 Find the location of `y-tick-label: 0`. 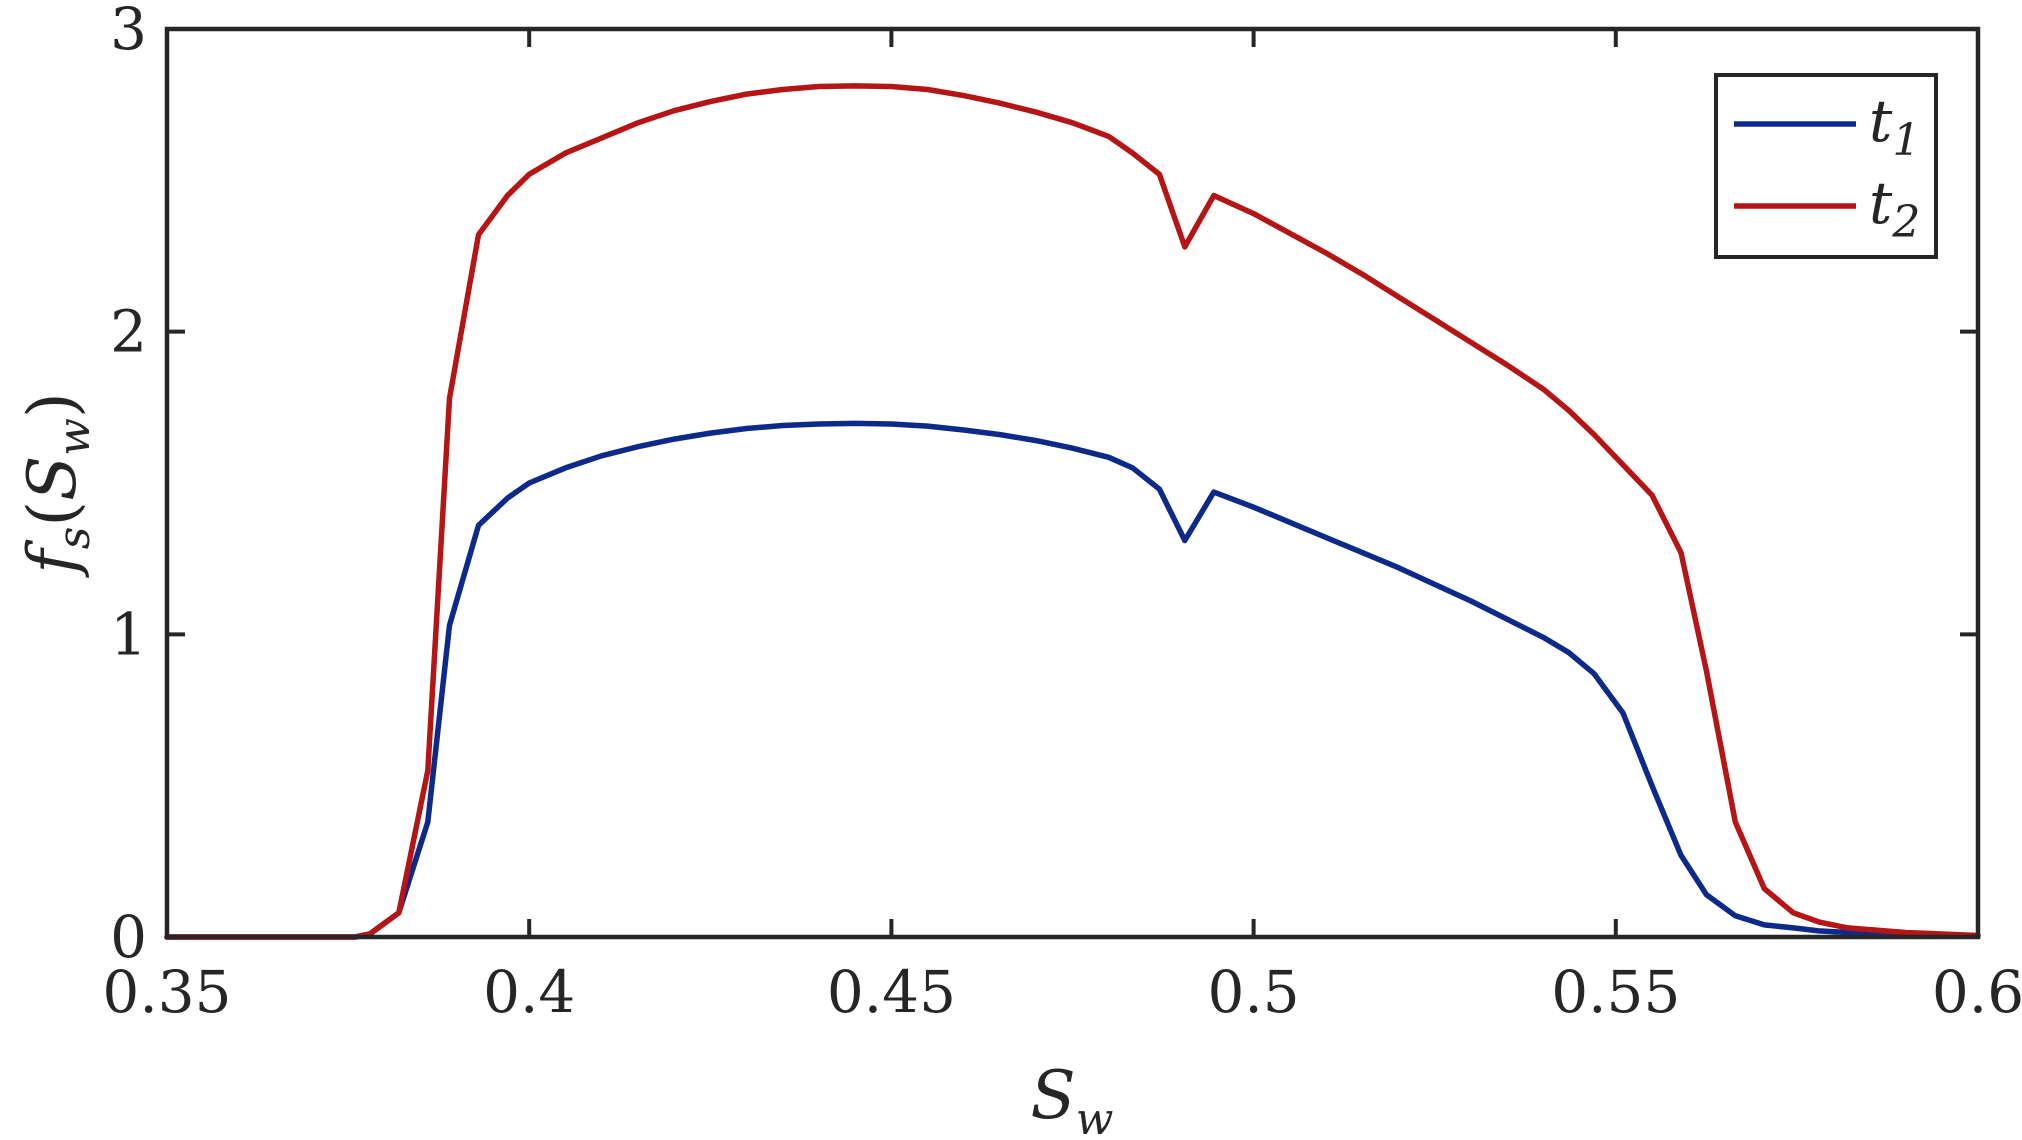

y-tick-label: 0 is located at coordinates (128, 937).